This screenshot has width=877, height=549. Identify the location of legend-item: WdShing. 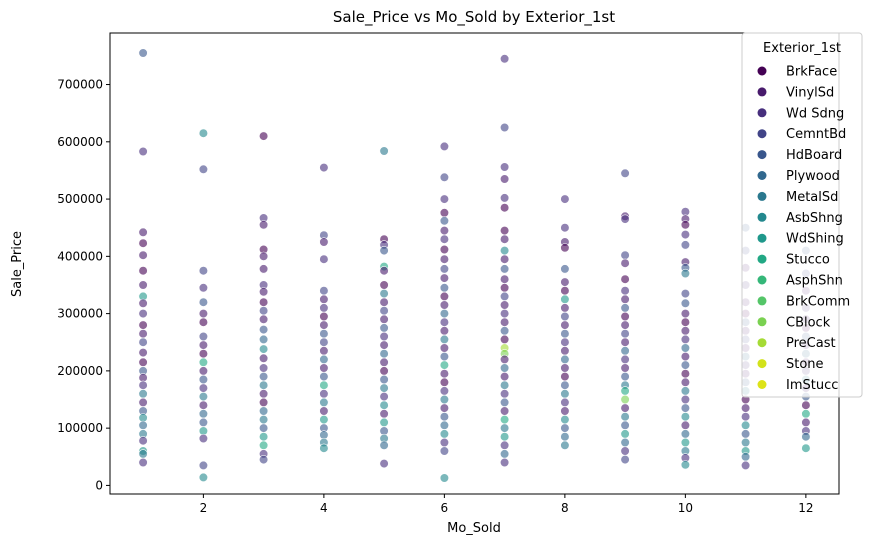
(800, 239).